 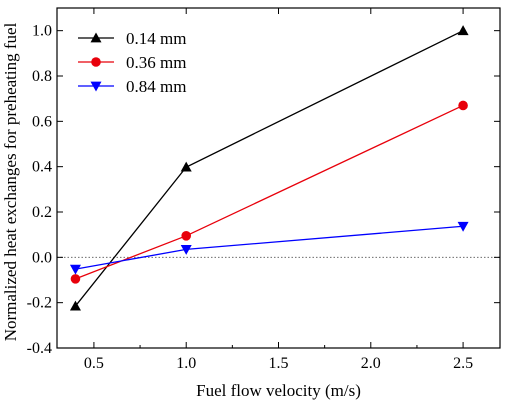 I want to click on legend: 0.14 mm 0.36 mm 0.84 mm, so click(x=132, y=62).